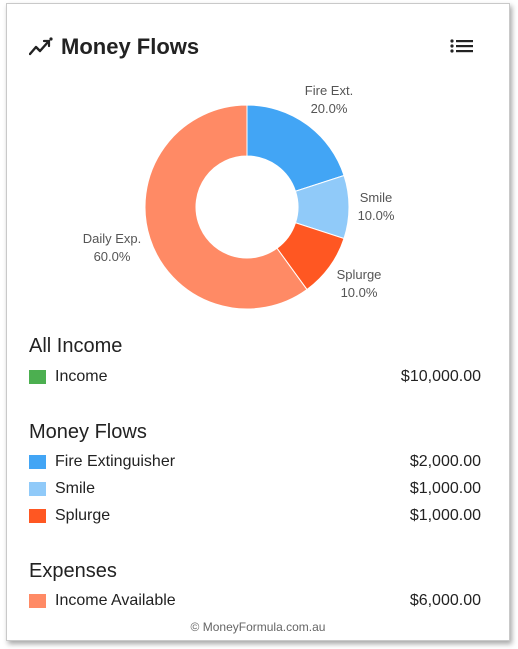  Describe the element at coordinates (376, 215) in the screenshot. I see `slice-value-smile: 10.0%` at that location.